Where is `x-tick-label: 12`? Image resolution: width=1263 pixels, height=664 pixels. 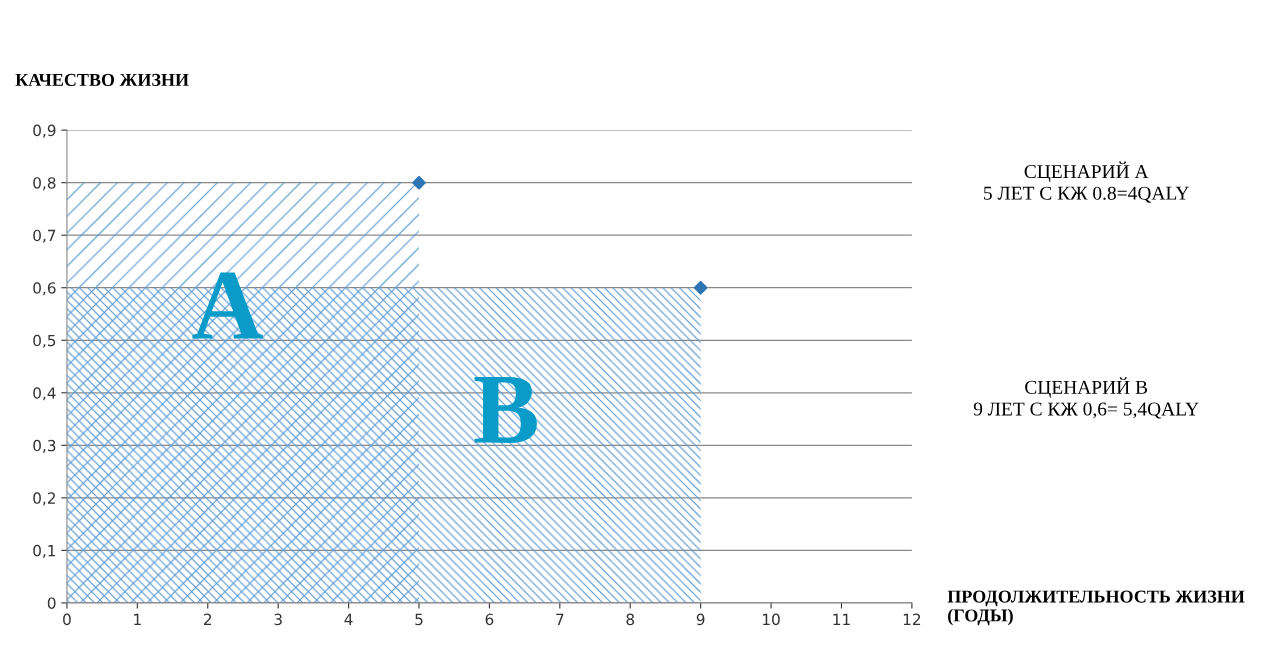
x-tick-label: 12 is located at coordinates (912, 619).